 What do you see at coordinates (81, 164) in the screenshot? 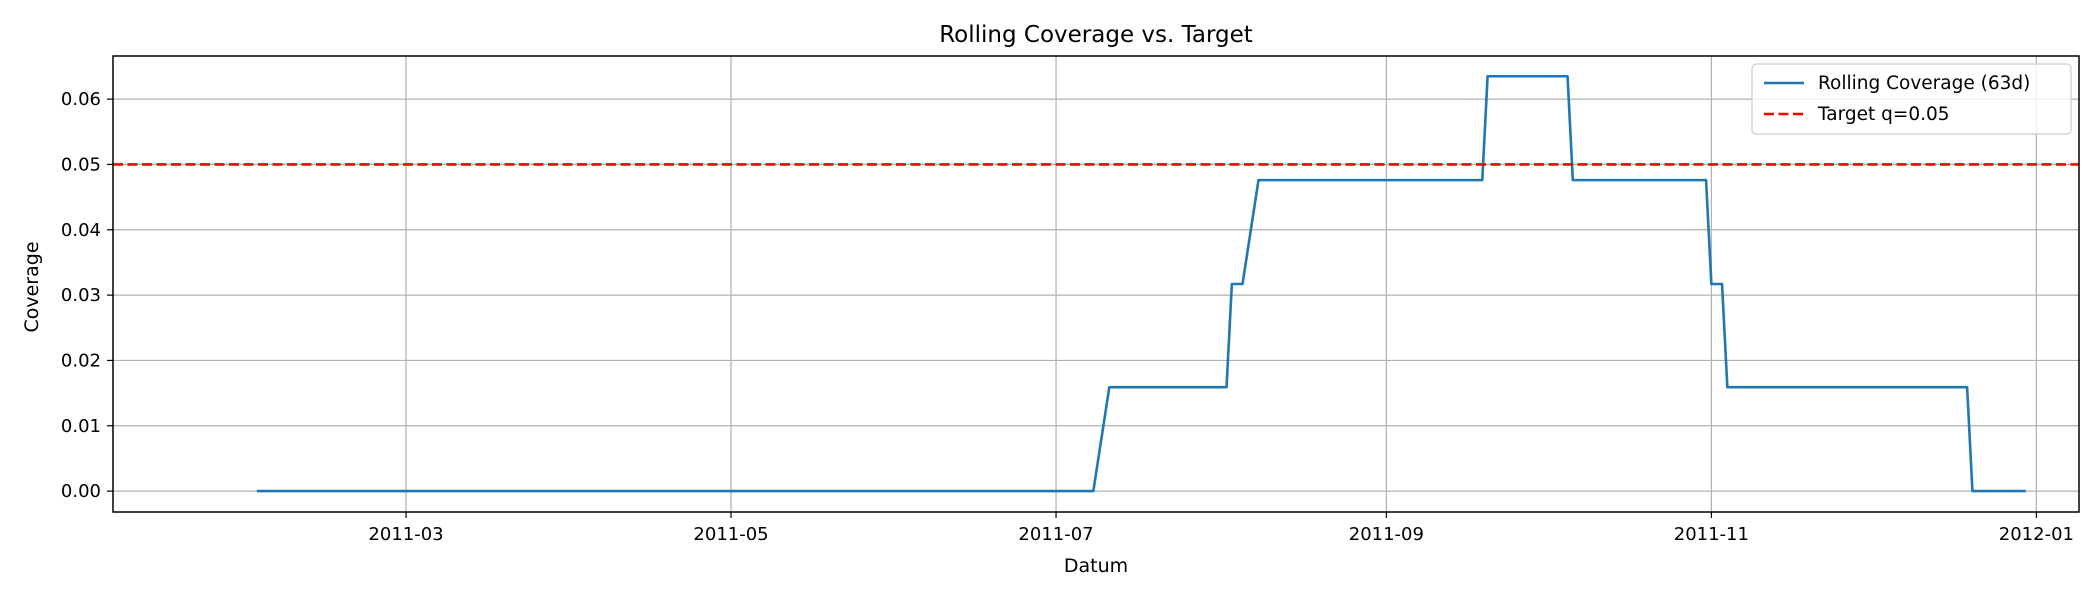
I see `y-tick-label: 0.05` at bounding box center [81, 164].